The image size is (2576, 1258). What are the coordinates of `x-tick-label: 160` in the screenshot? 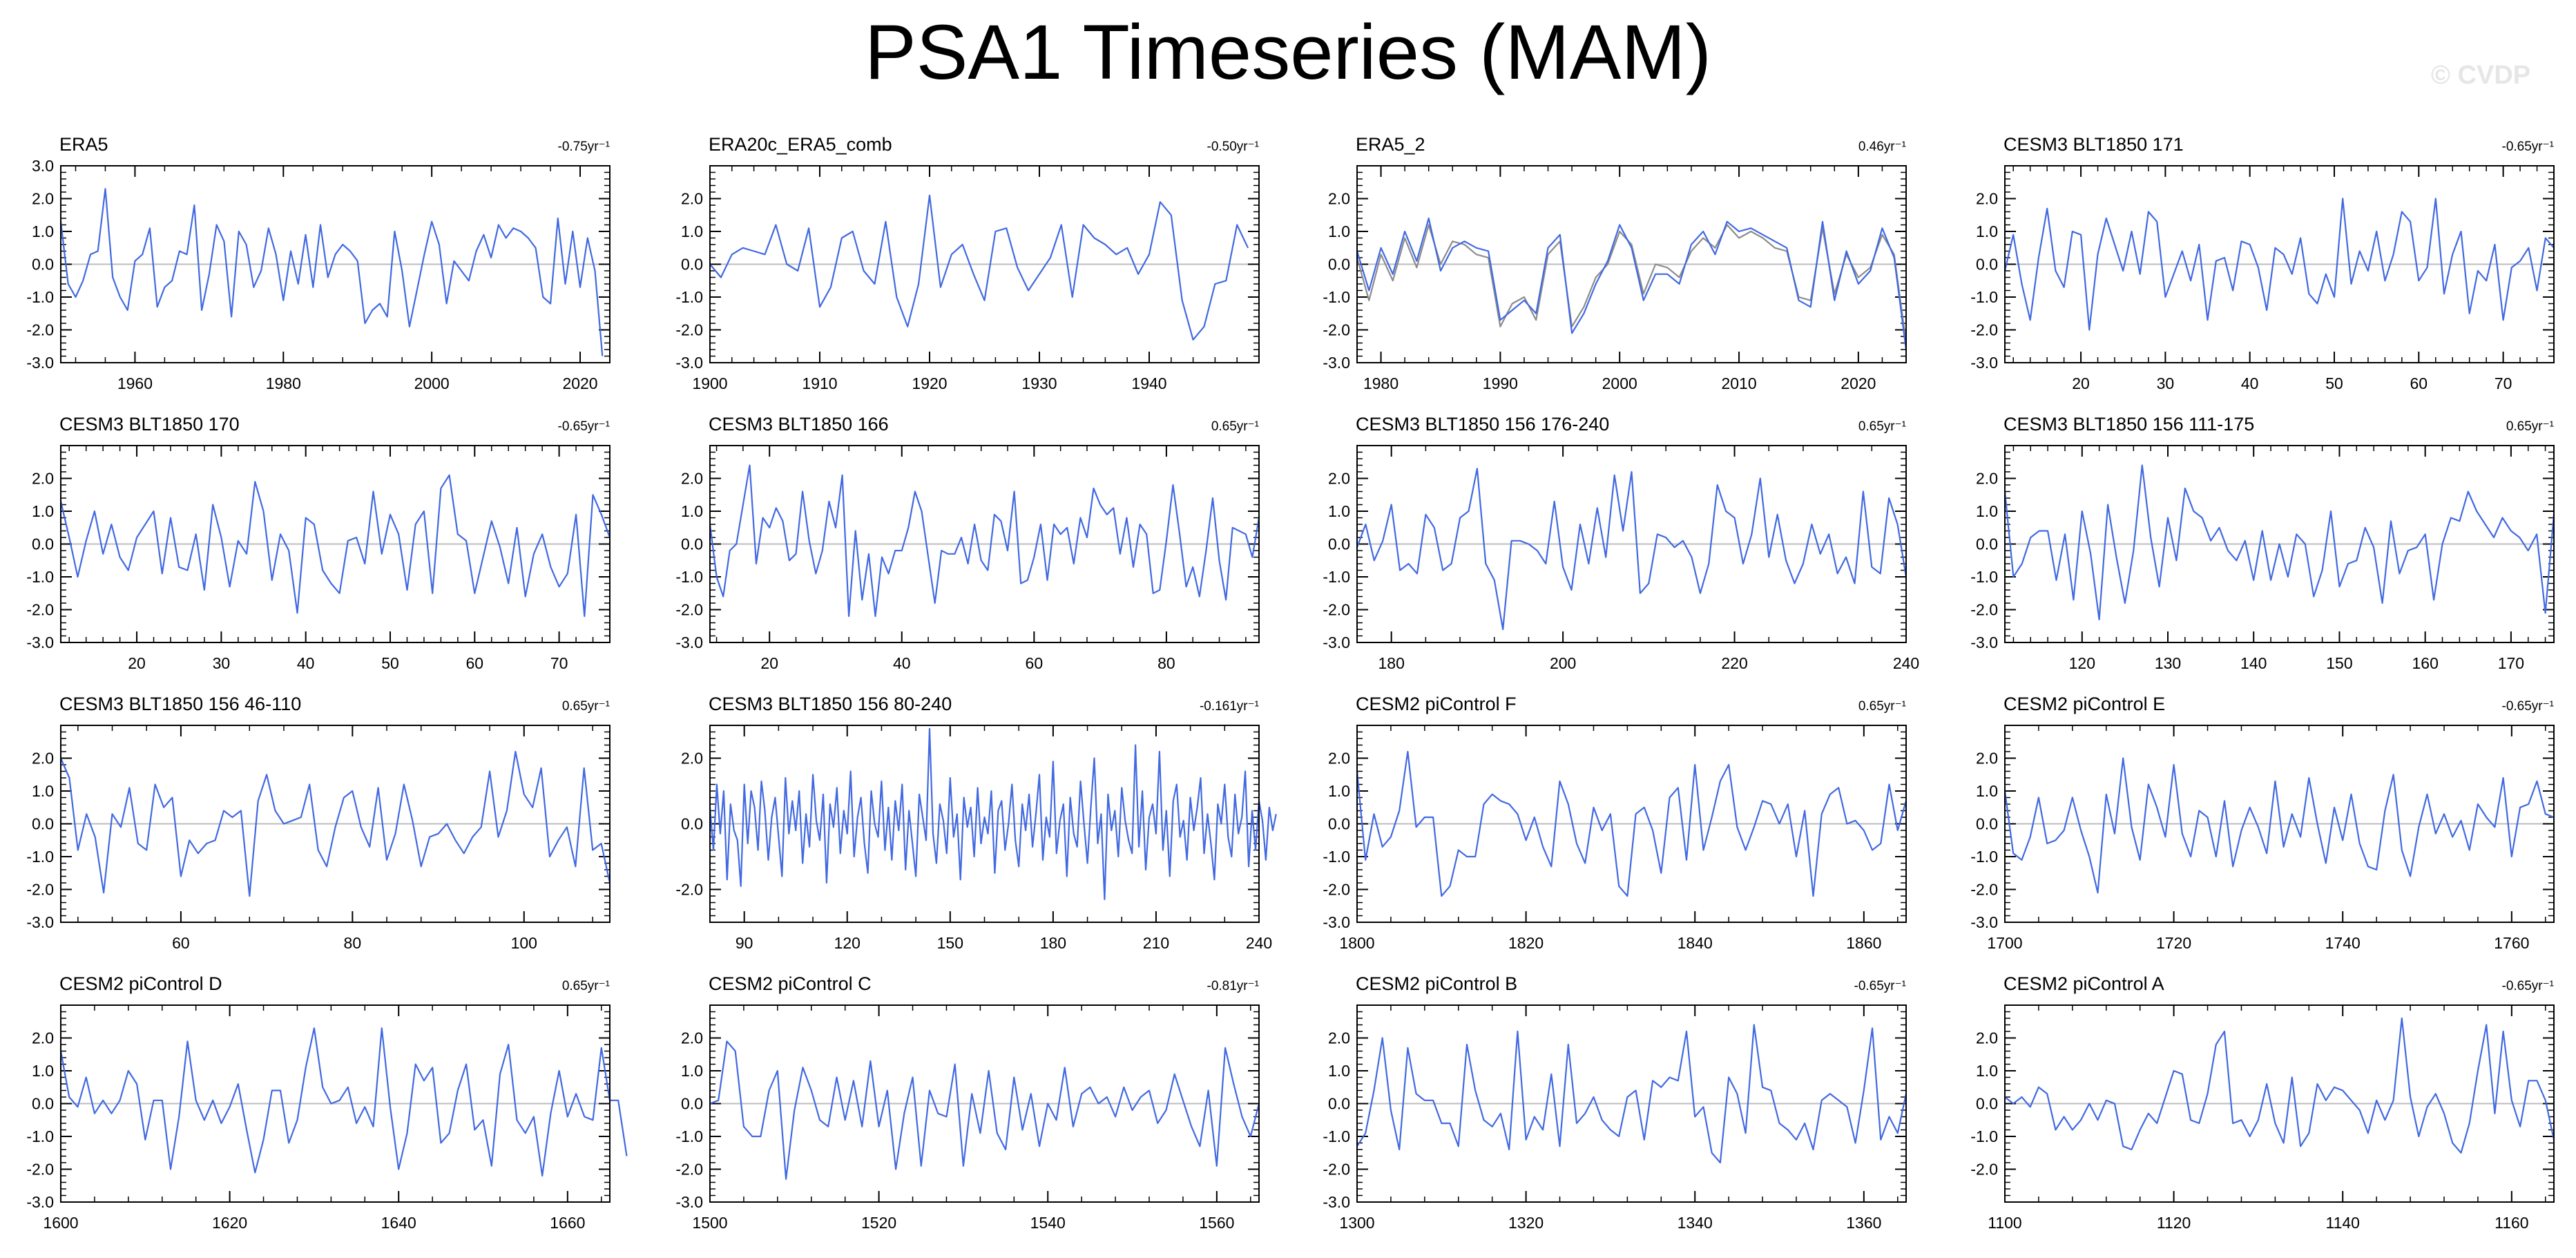 It's located at (2425, 663).